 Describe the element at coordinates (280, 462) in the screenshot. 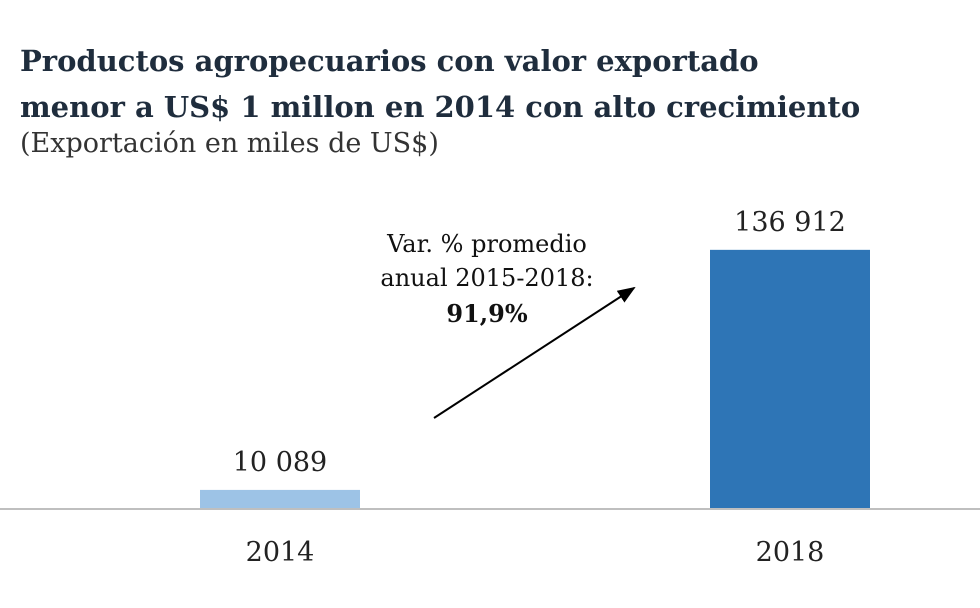

I see `value-label-2014: 10 089` at that location.